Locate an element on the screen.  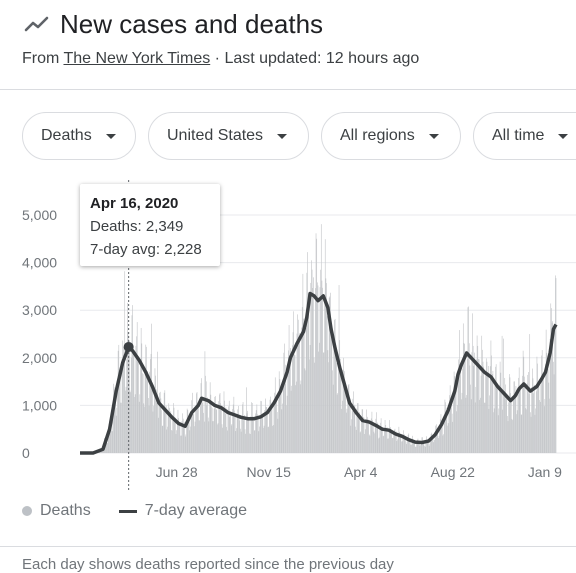
title-row: New cases and deaths is located at coordinates (173, 24).